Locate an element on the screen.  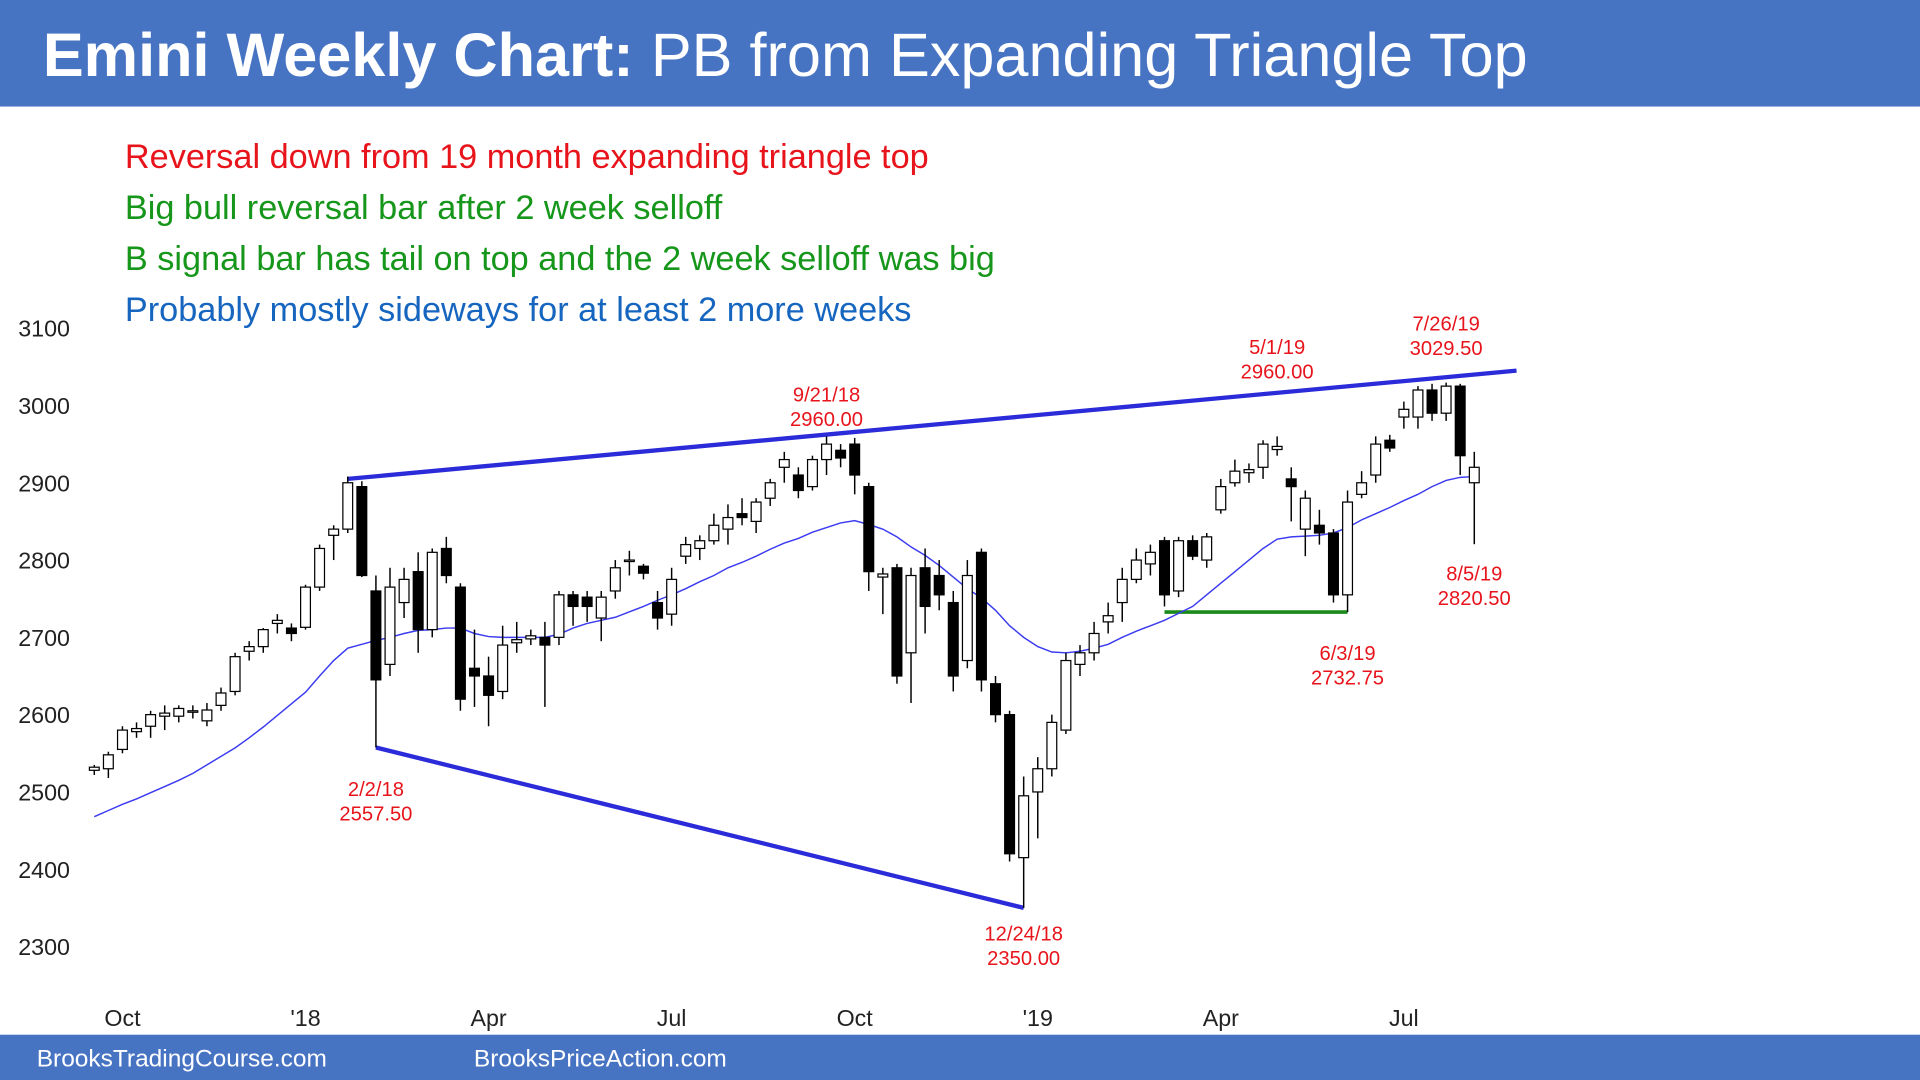
y-tick-label: 2600 is located at coordinates (44, 715).